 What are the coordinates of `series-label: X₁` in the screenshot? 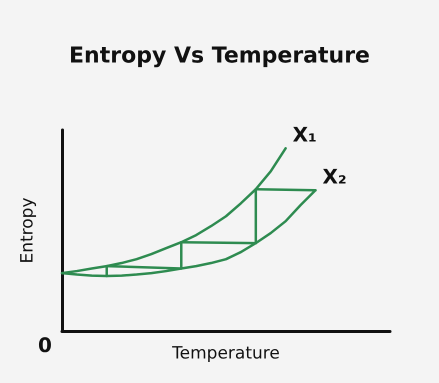 It's located at (304, 134).